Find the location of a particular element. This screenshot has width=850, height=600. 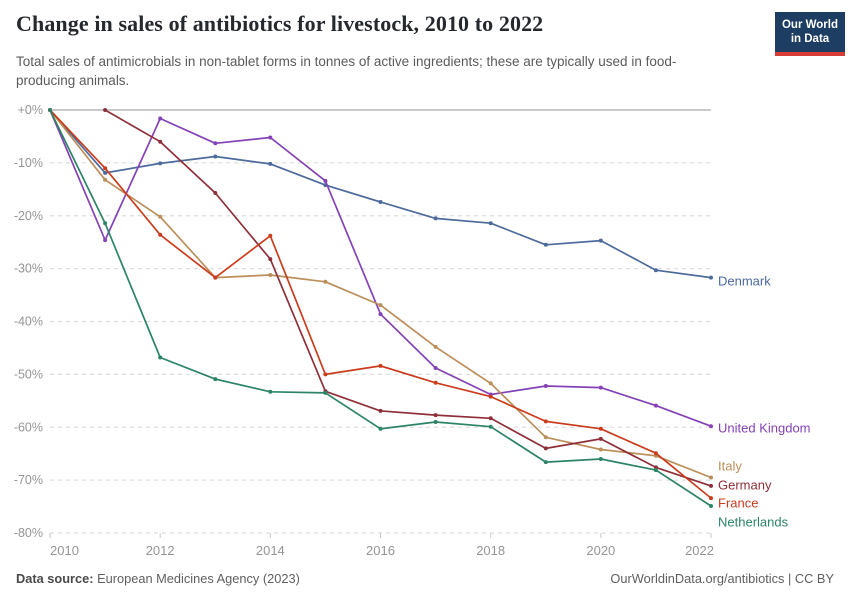

y-axis-label: -10% is located at coordinates (28, 163).